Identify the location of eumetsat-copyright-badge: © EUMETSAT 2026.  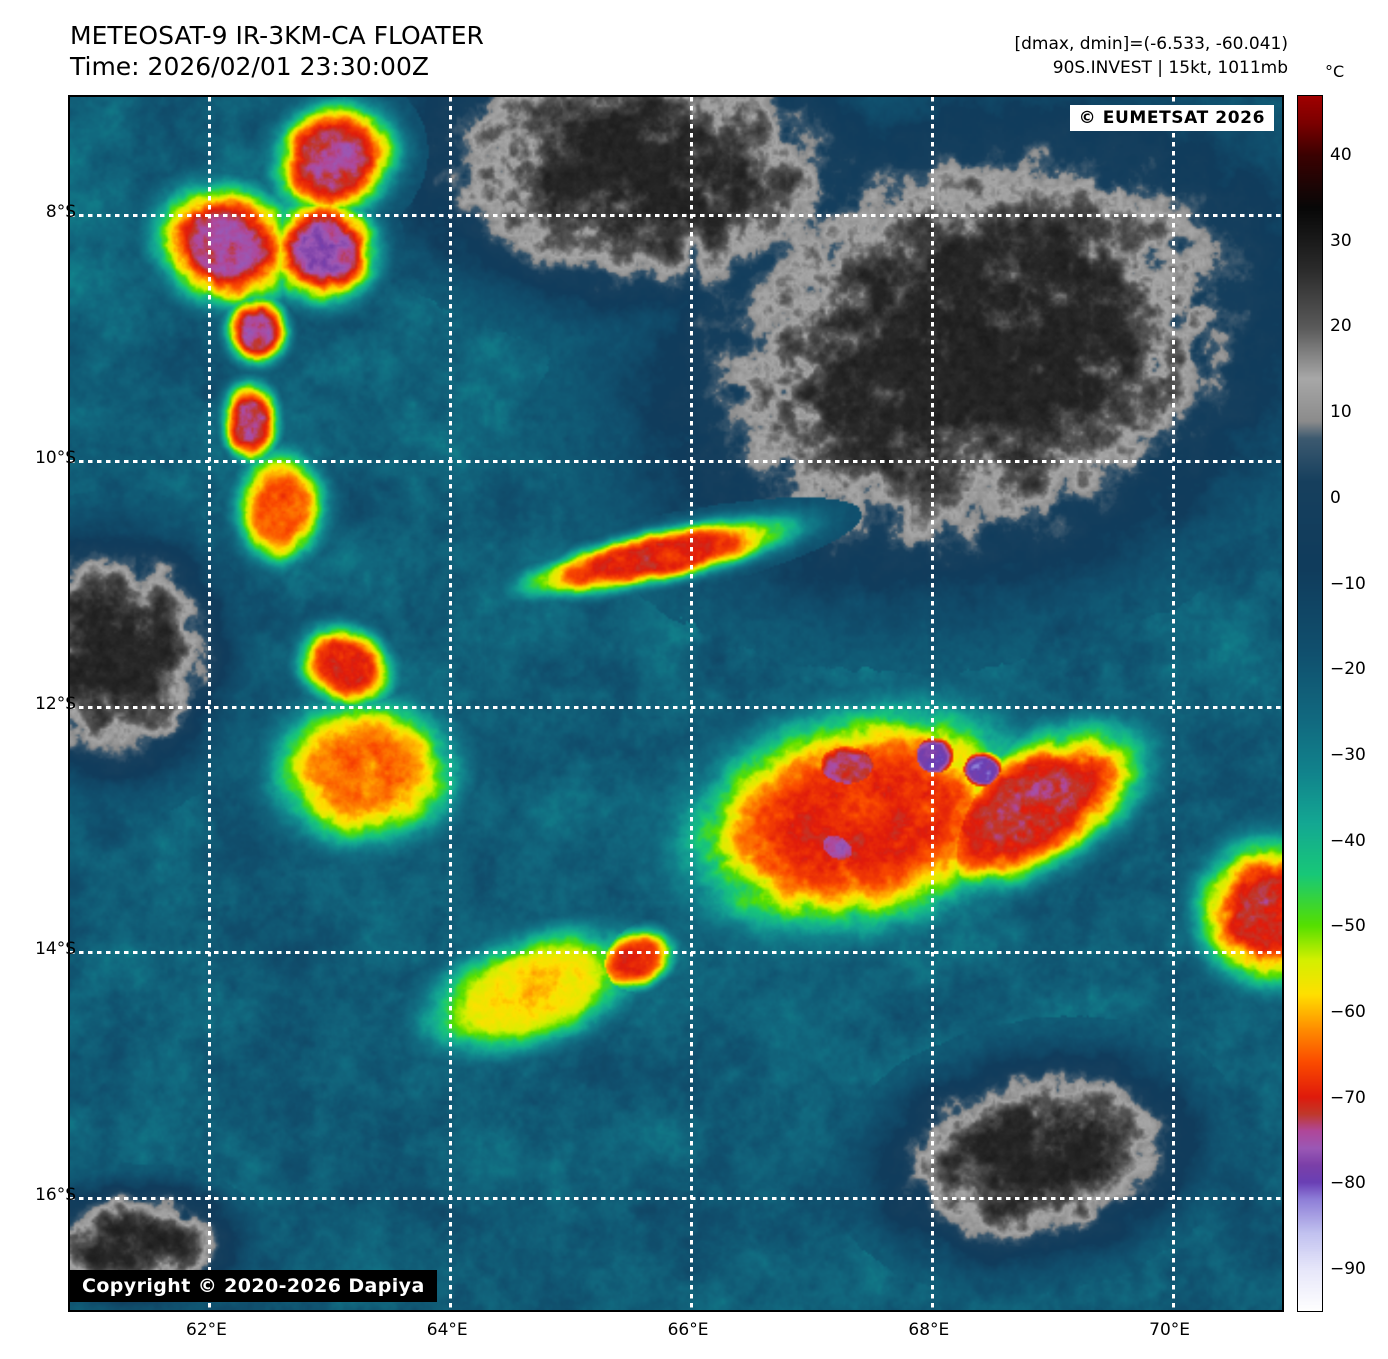
(1171, 118).